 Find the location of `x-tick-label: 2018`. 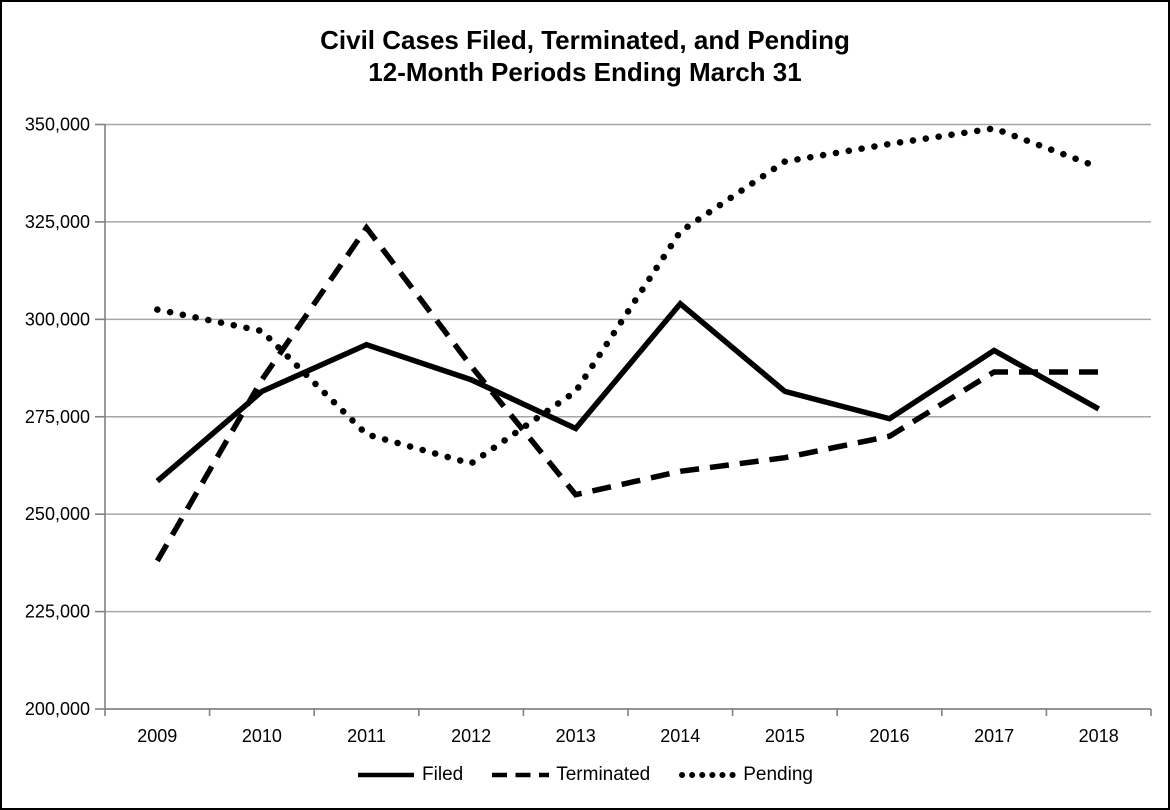

x-tick-label: 2018 is located at coordinates (1099, 736).